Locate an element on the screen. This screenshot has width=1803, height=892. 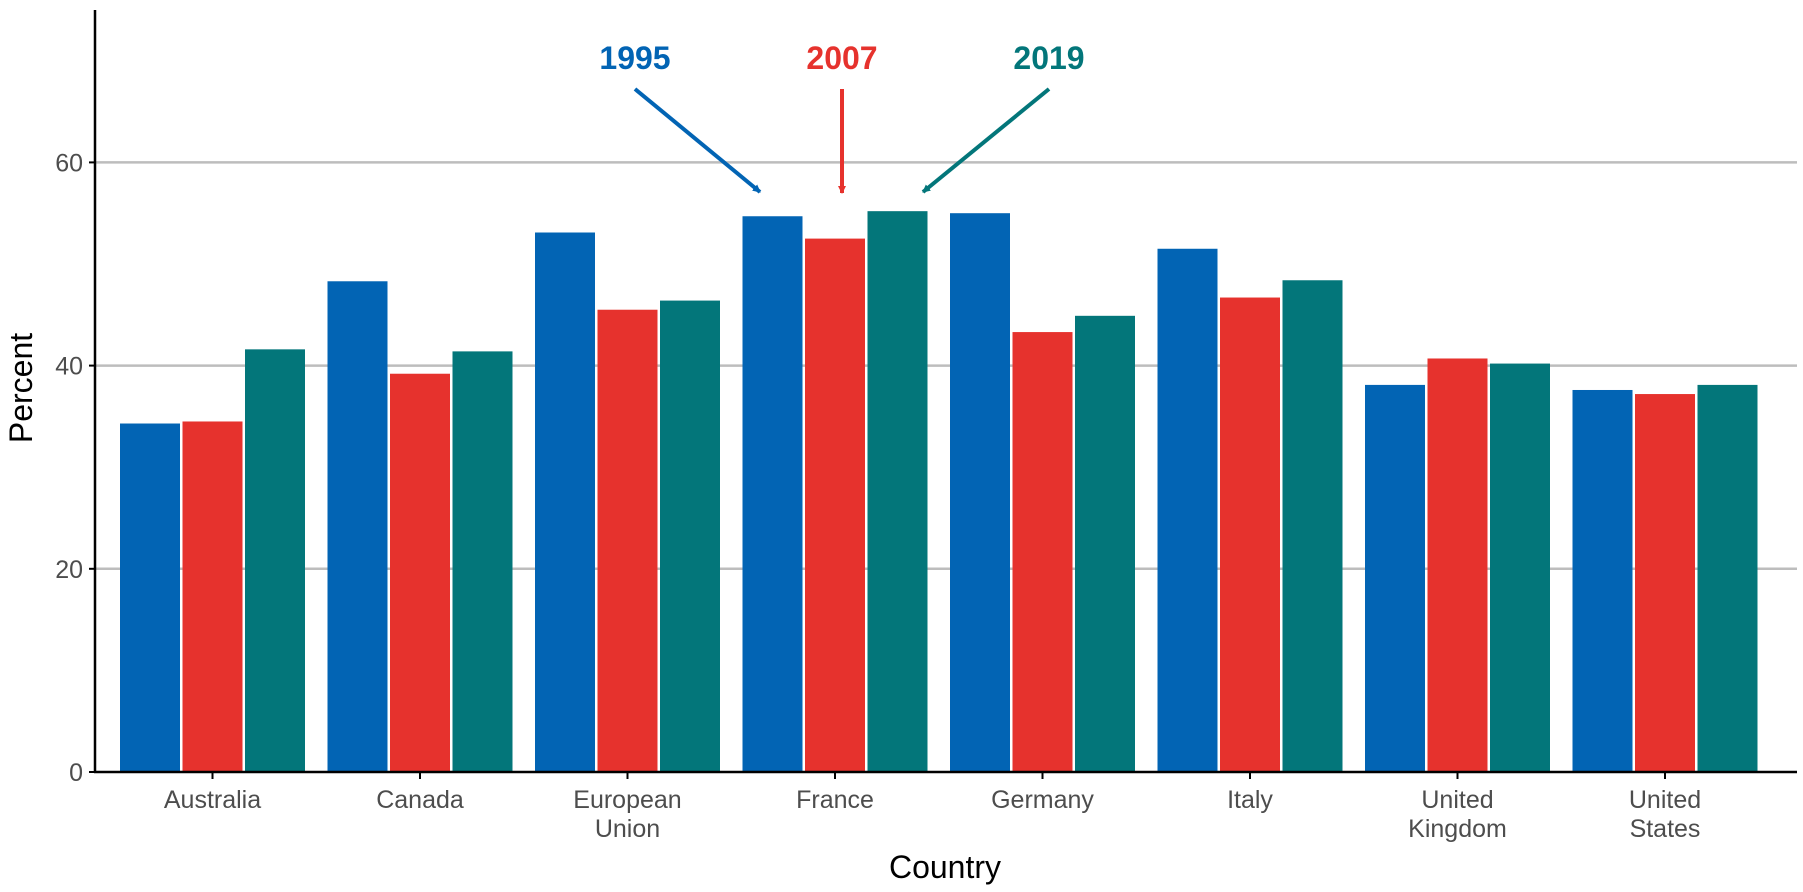
x-tick-label: Kingdom is located at coordinates (1457, 829).